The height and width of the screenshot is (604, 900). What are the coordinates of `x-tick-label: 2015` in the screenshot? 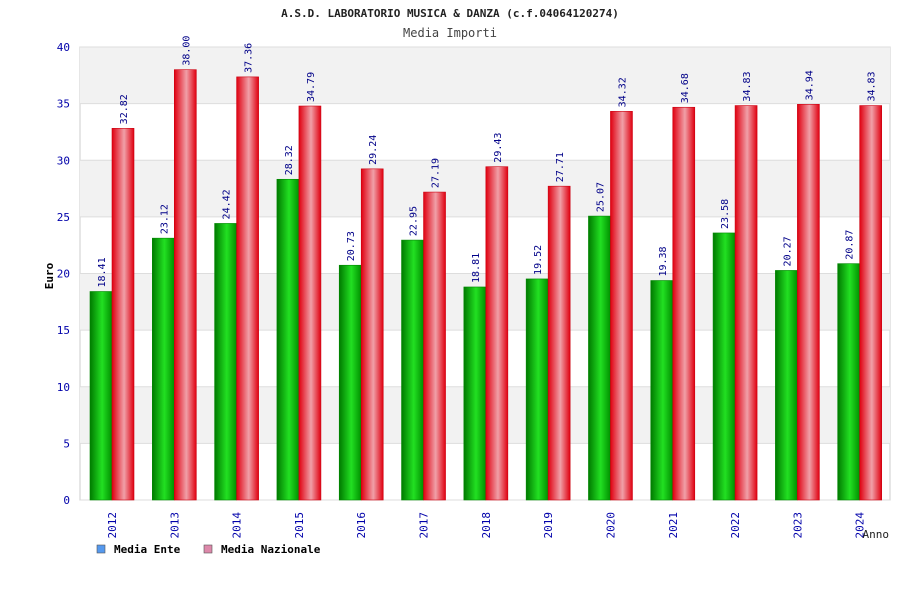 It's located at (299, 525).